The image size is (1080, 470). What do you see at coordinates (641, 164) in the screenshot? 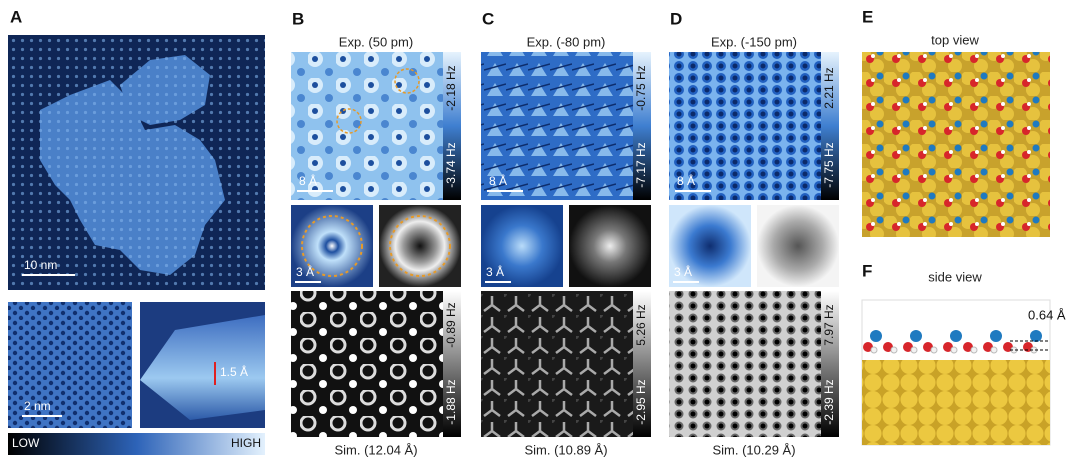
I see `colorbar-min: -7.17 Hz` at bounding box center [641, 164].